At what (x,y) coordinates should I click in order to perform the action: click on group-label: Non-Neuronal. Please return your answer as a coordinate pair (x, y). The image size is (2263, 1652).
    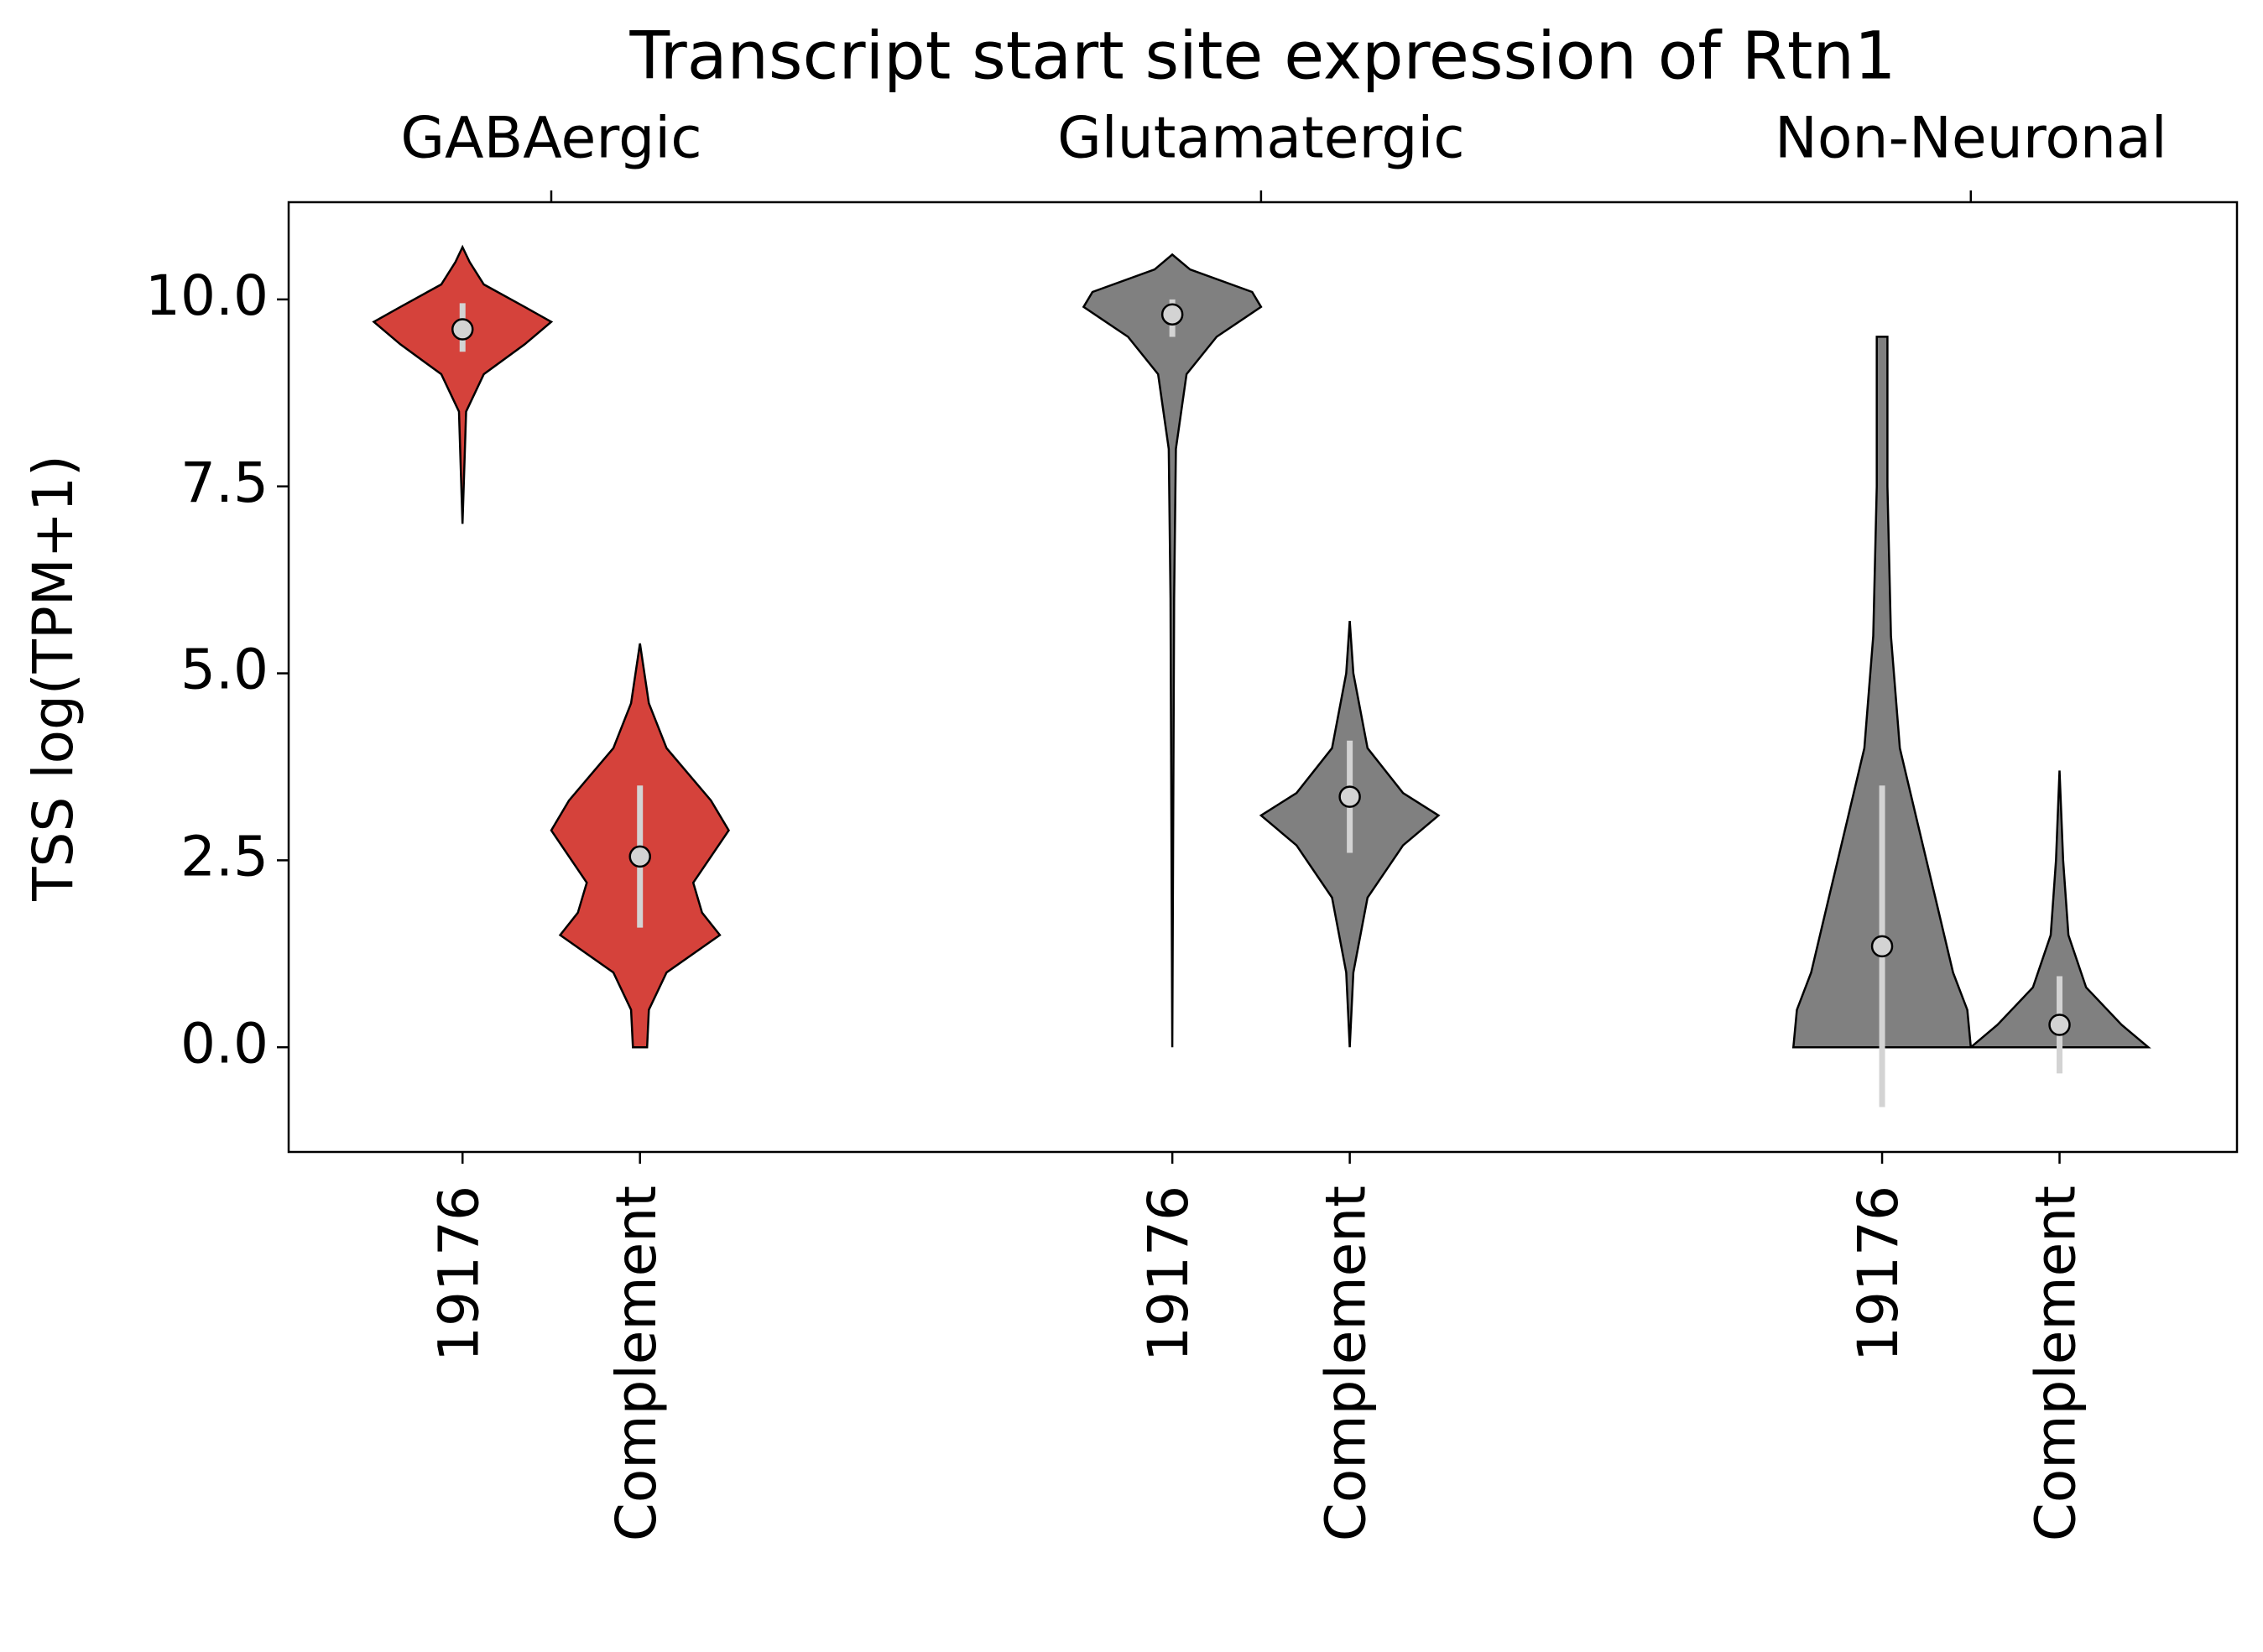
    Looking at the image, I should click on (1971, 139).